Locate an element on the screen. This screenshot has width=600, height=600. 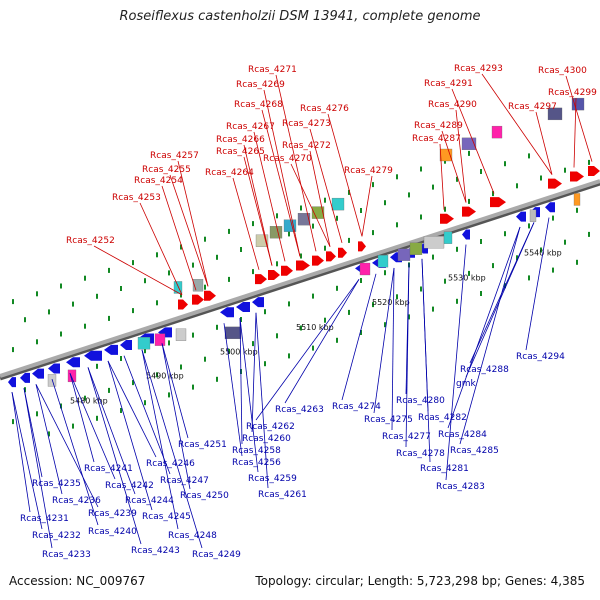
bottom-gene-label: Rcas_4232 is located at coordinates (56, 536).